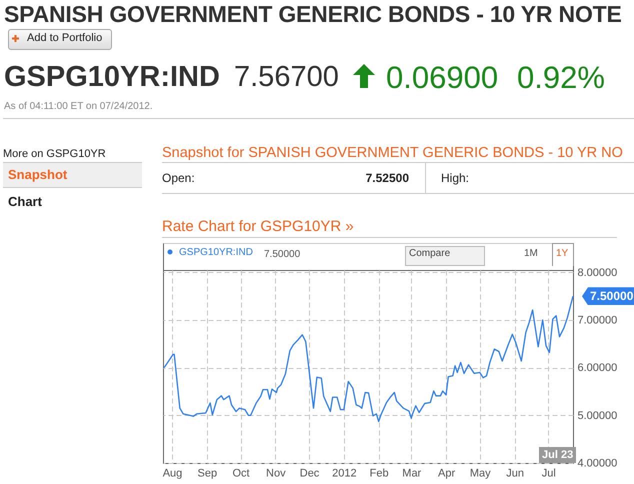  What do you see at coordinates (447, 474) in the screenshot?
I see `x-tick-label: Apr` at bounding box center [447, 474].